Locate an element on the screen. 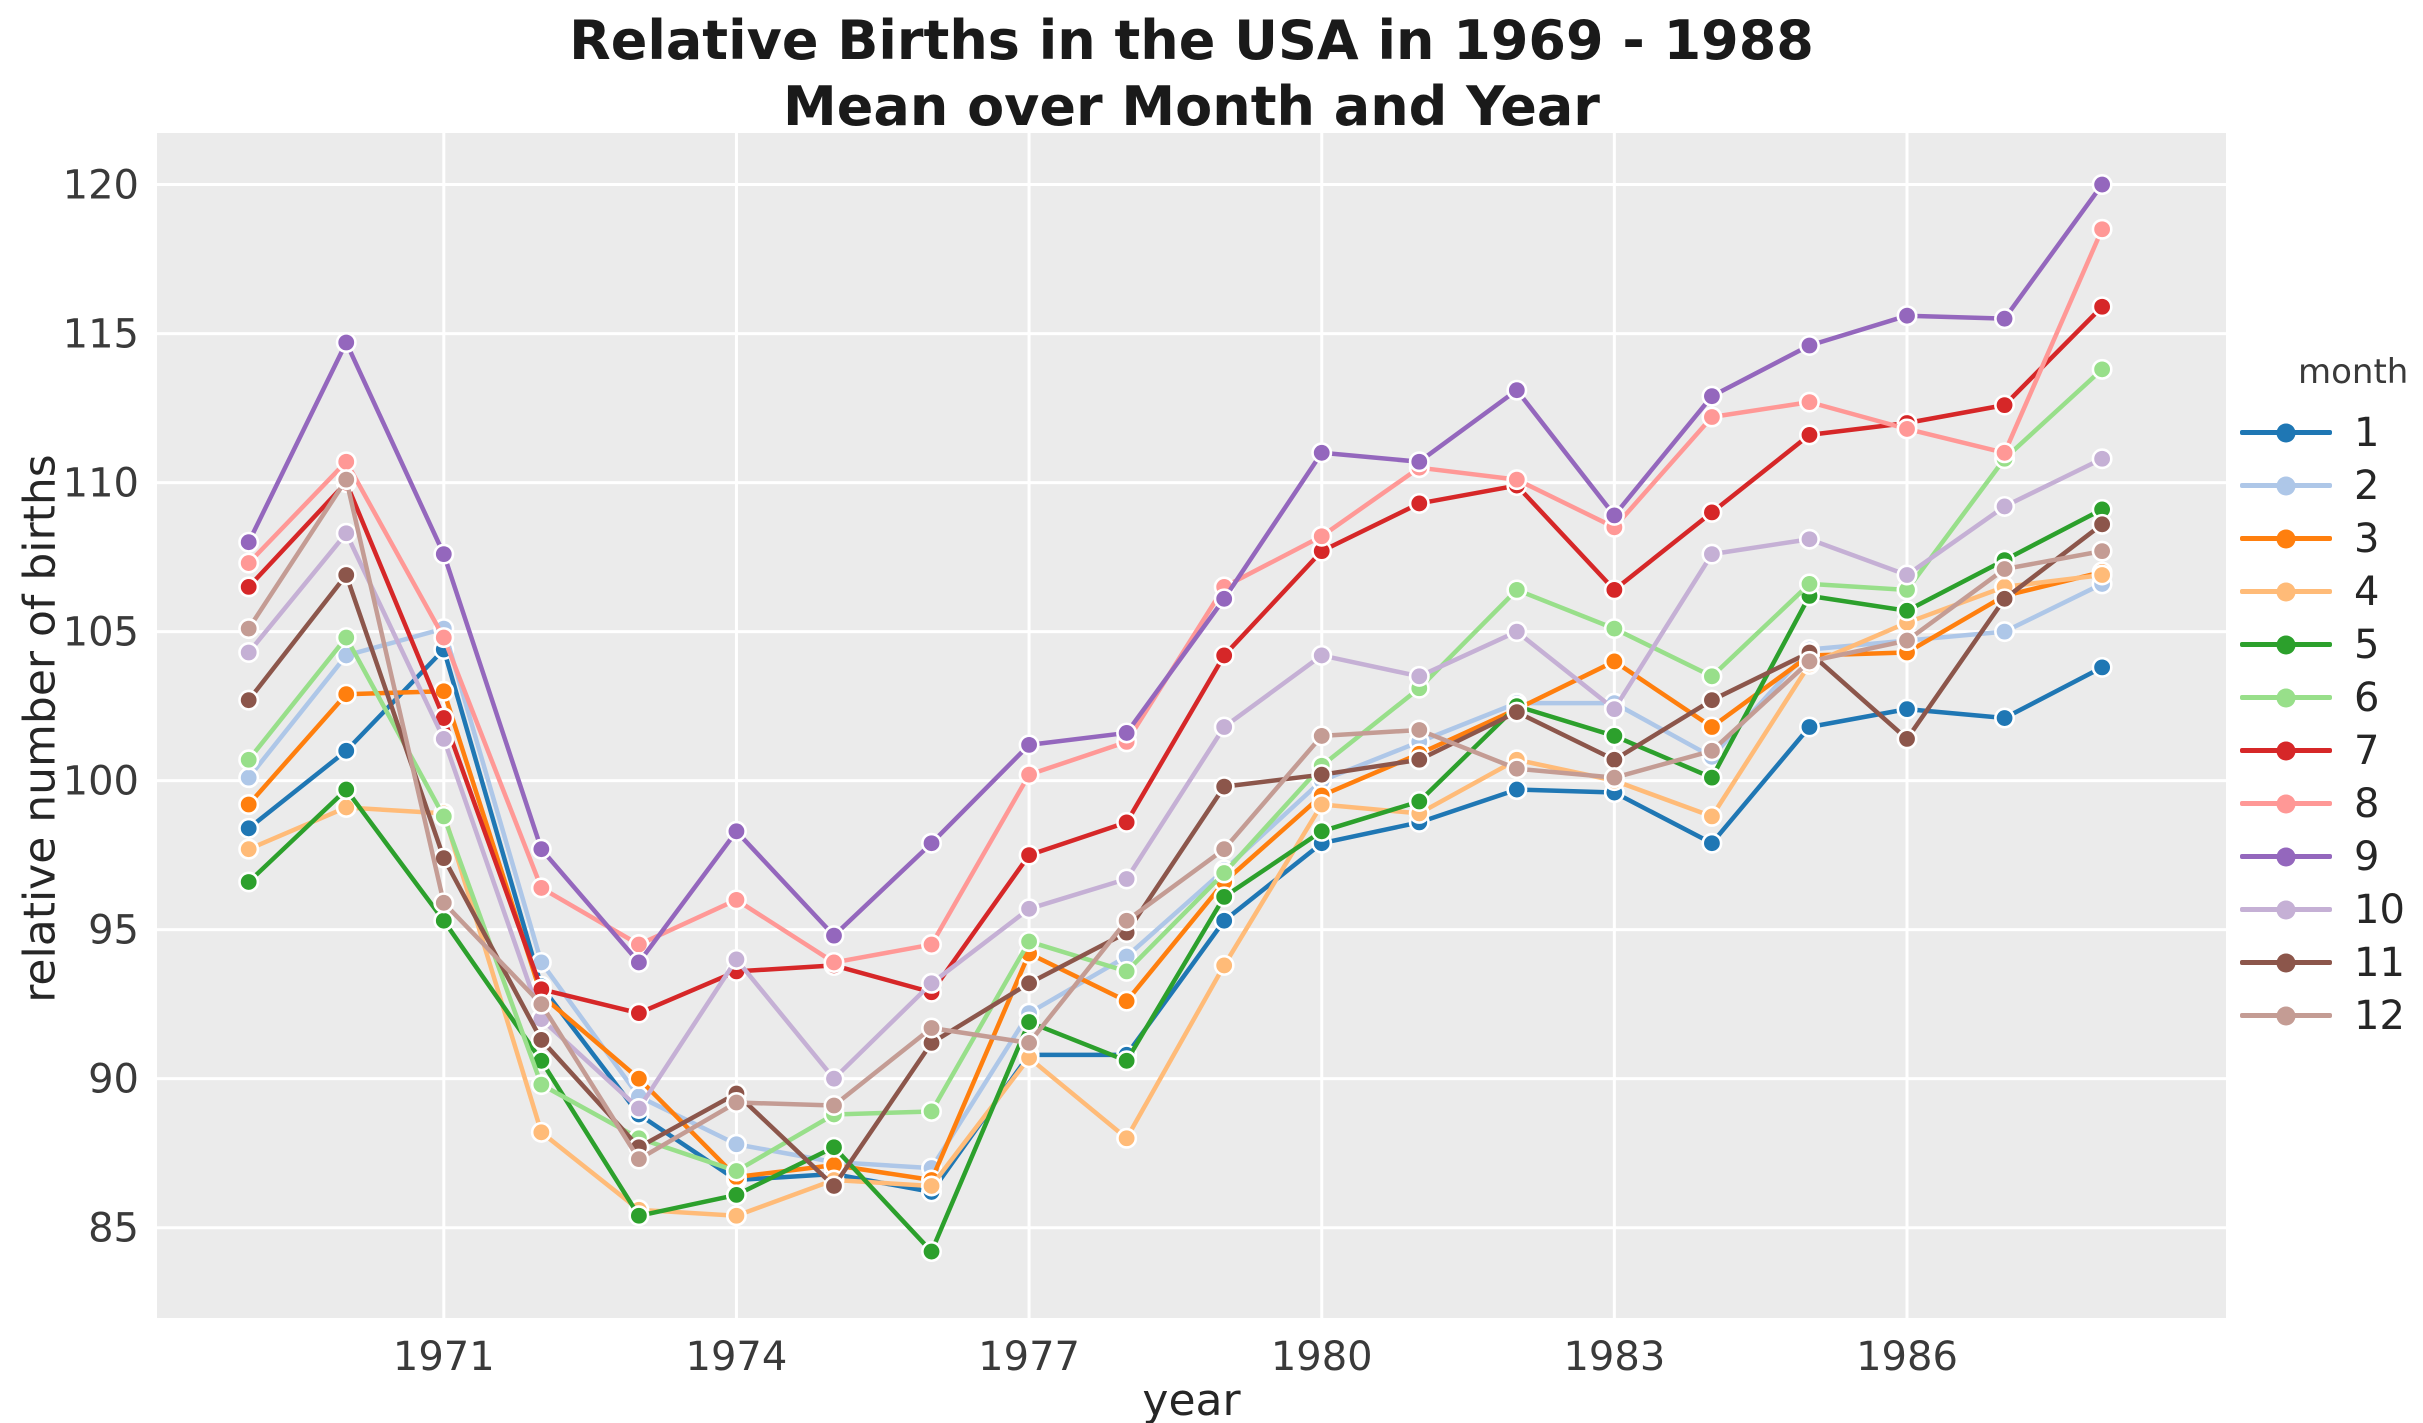  legend-item-label: 12 is located at coordinates (2379, 1015).